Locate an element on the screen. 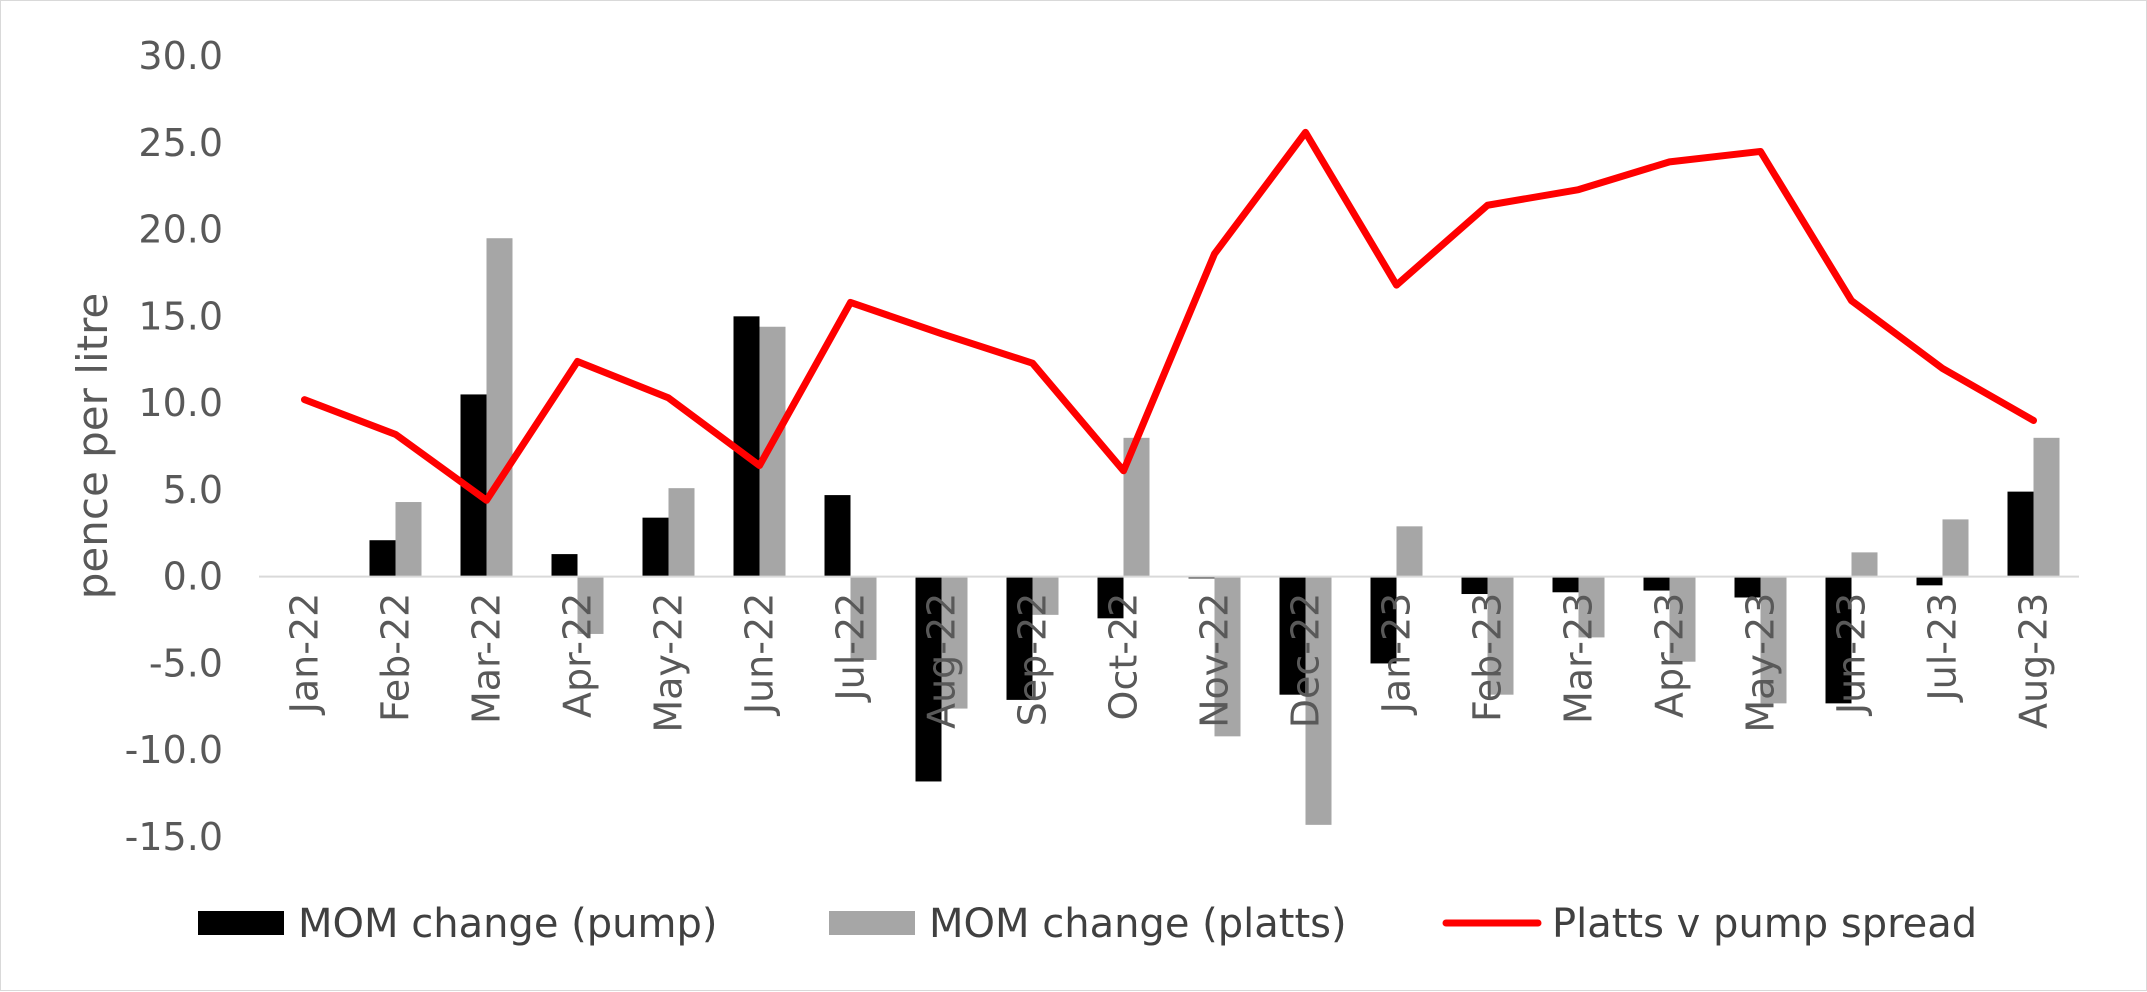  x-tick-label: Jan-22 is located at coordinates (305, 654).